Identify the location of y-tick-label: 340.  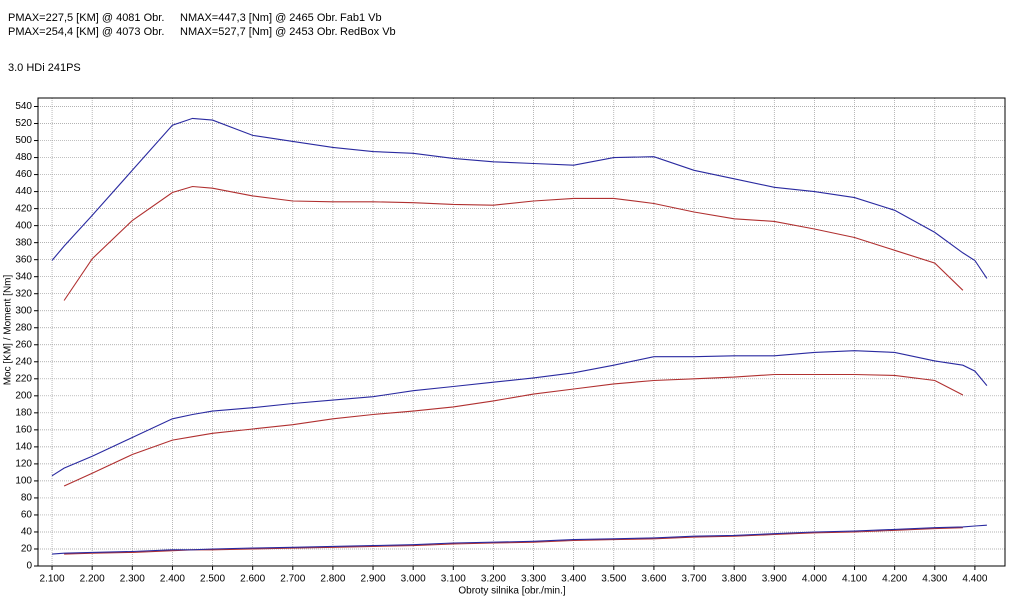
(23, 276).